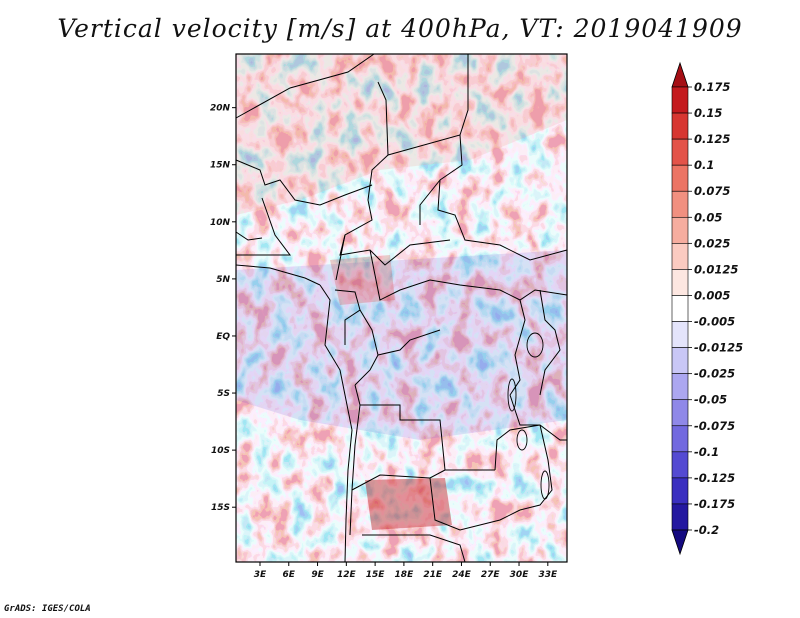  I want to click on negative-zone-center, so click(401, 345).